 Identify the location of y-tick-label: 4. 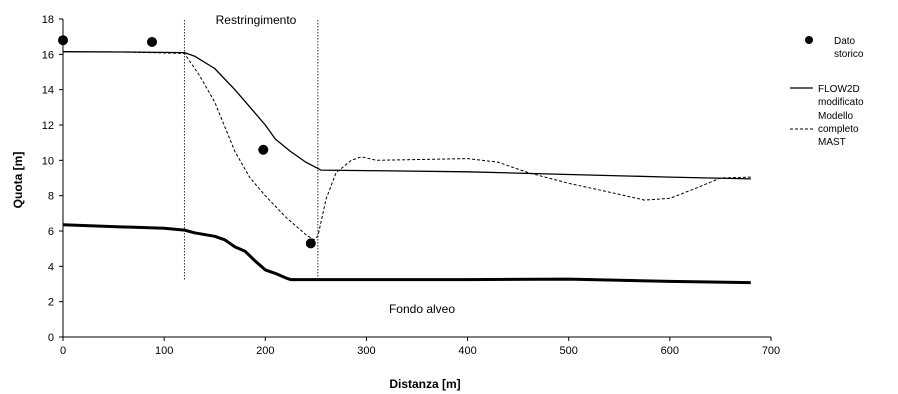
(51, 267).